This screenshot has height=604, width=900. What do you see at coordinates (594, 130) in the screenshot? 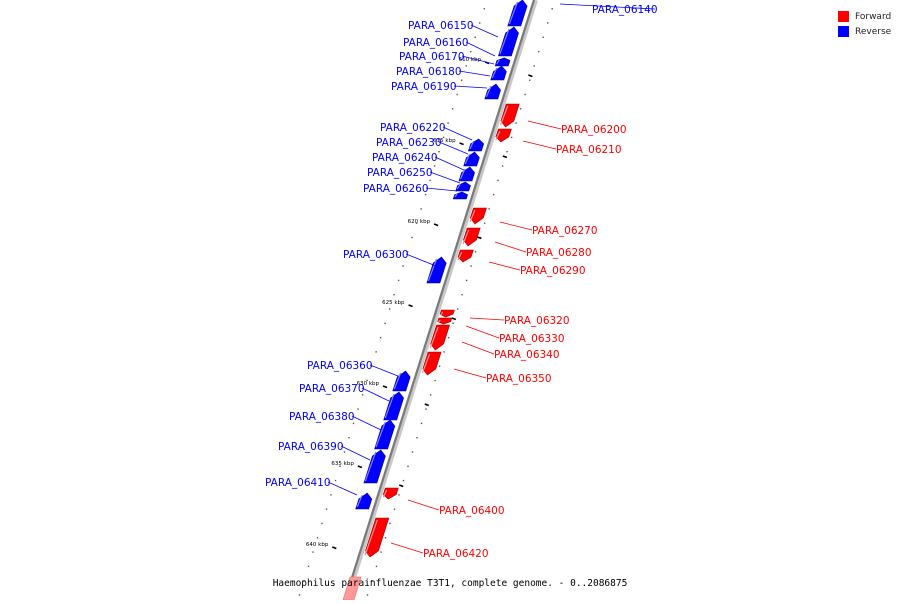
I see `gene-label-para_06200: PARA_06200` at bounding box center [594, 130].